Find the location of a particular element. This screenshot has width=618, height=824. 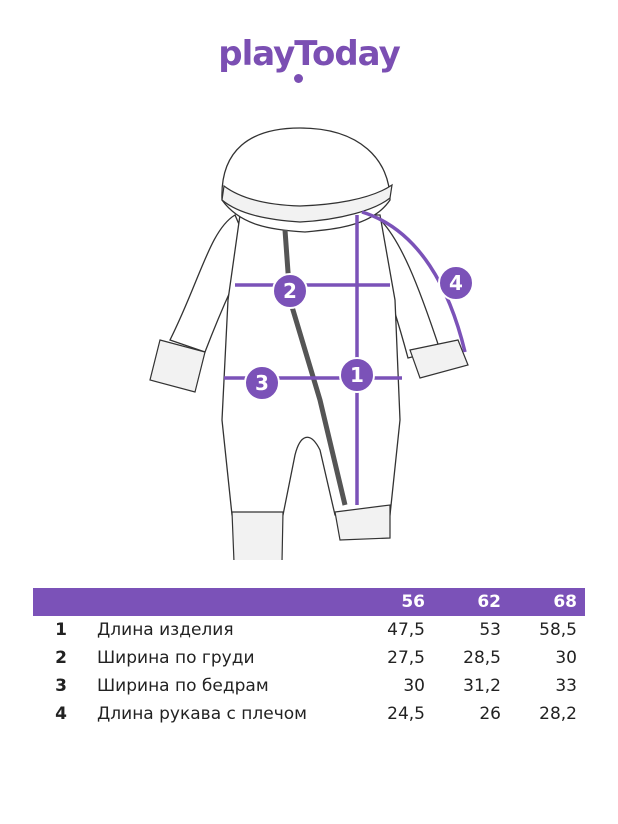

value-cell: 47,5 is located at coordinates (406, 630).